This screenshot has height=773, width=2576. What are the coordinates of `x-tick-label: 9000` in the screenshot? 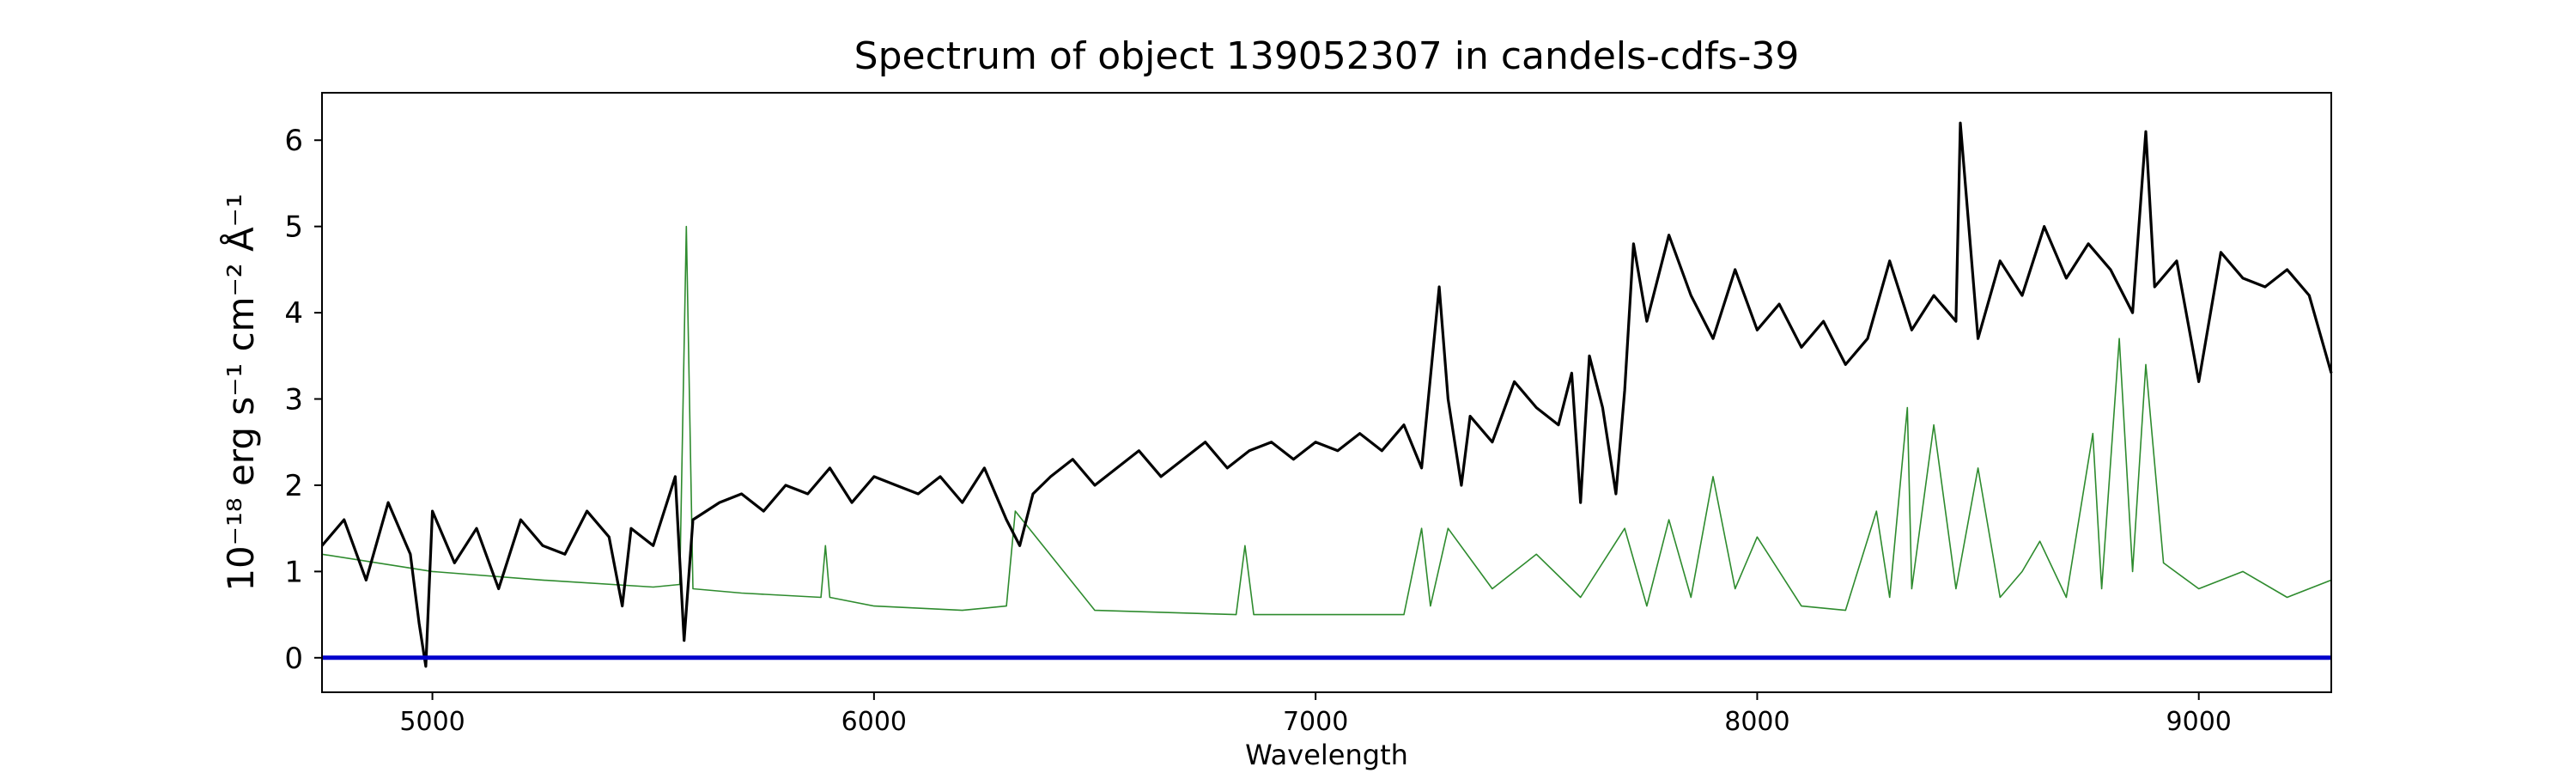 It's located at (2199, 722).